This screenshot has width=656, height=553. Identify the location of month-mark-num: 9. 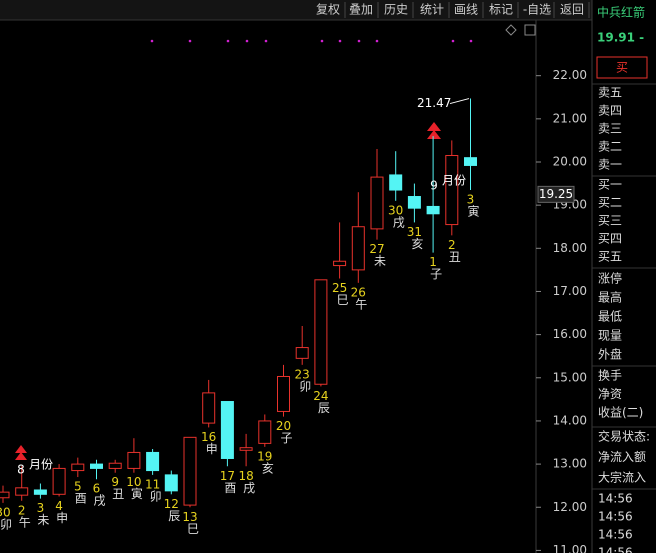
(434, 186).